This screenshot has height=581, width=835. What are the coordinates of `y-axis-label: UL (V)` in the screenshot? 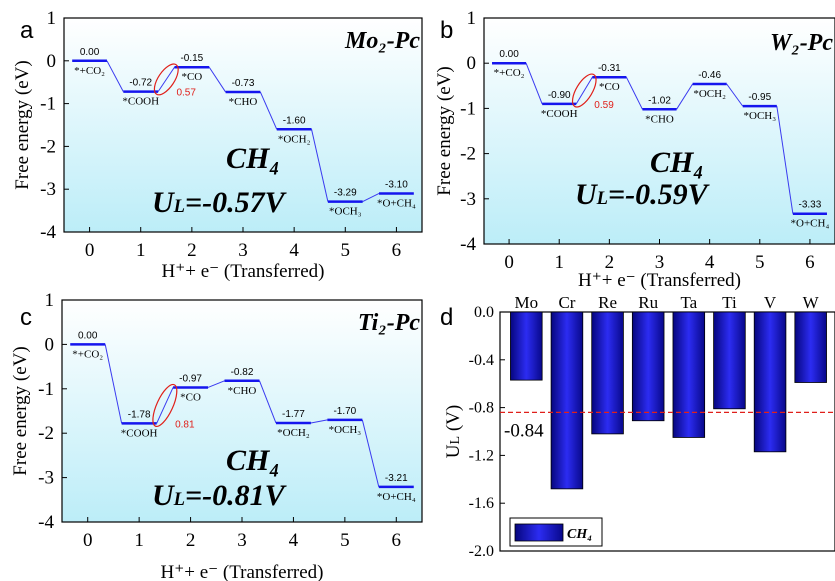 It's located at (453, 431).